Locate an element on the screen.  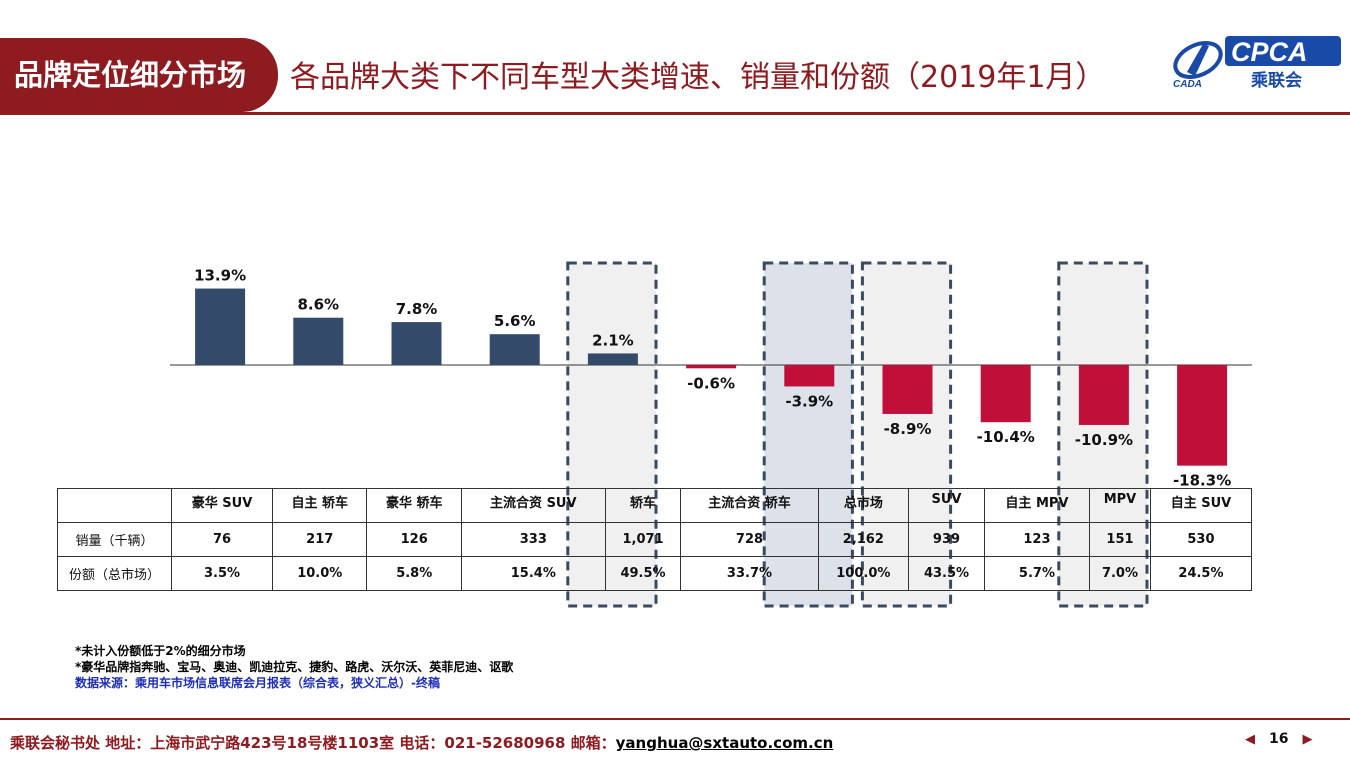
table-header-cell: 豪华 SUV is located at coordinates (222, 505).